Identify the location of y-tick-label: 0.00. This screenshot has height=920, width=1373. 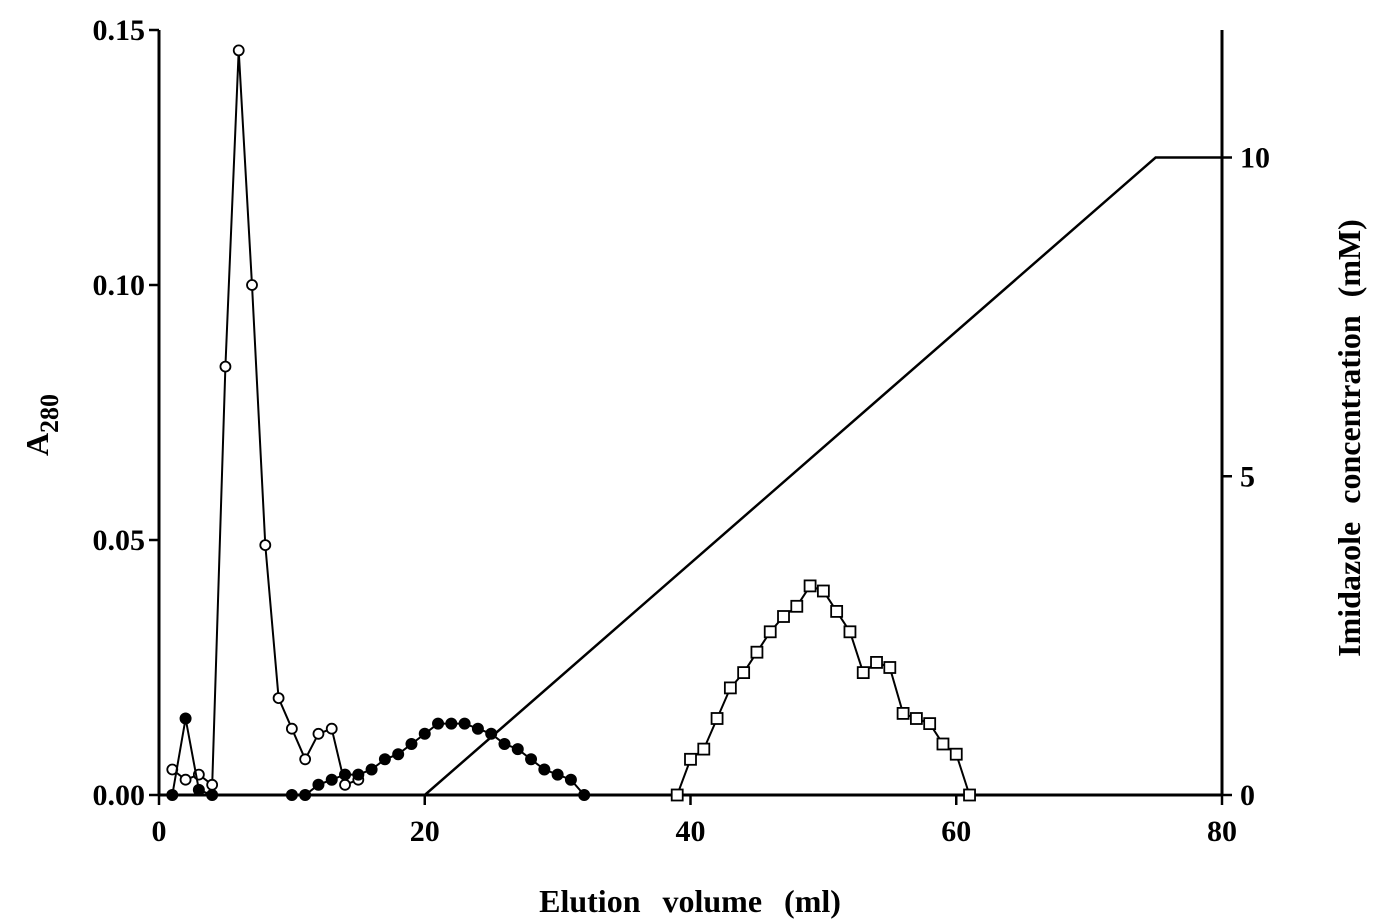
(119, 795).